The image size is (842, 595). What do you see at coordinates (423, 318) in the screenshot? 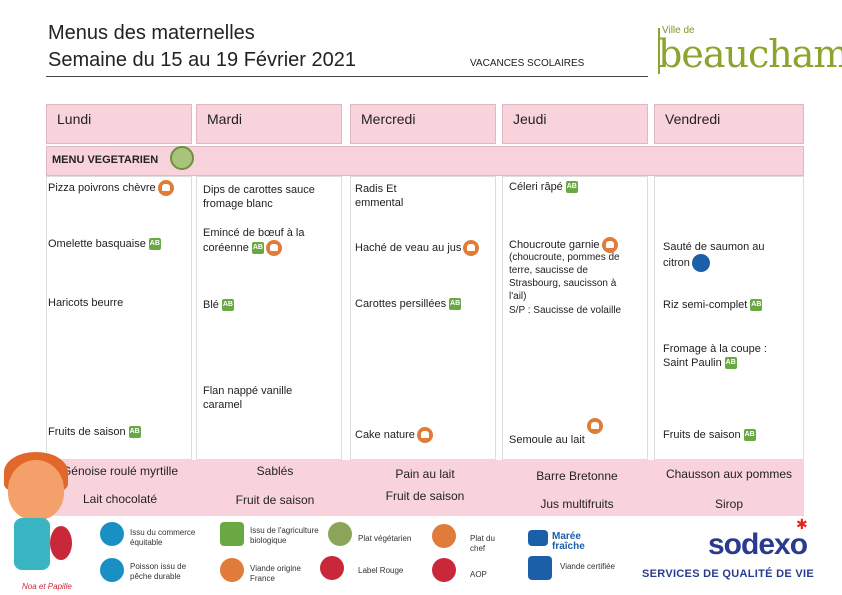
I see `column-mercredi` at bounding box center [423, 318].